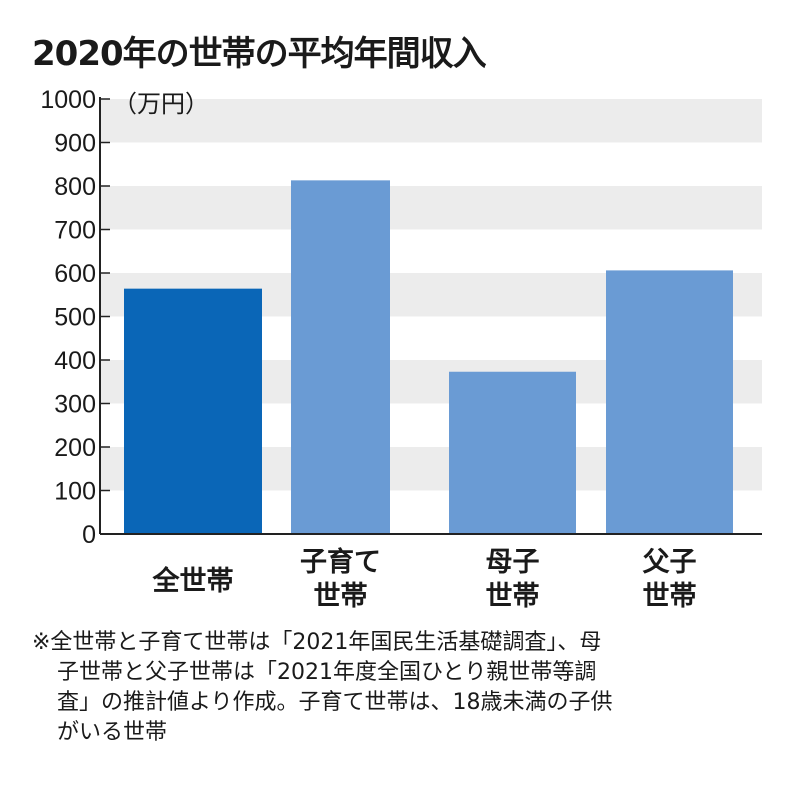  I want to click on y-tick-label: 700, so click(75, 231).